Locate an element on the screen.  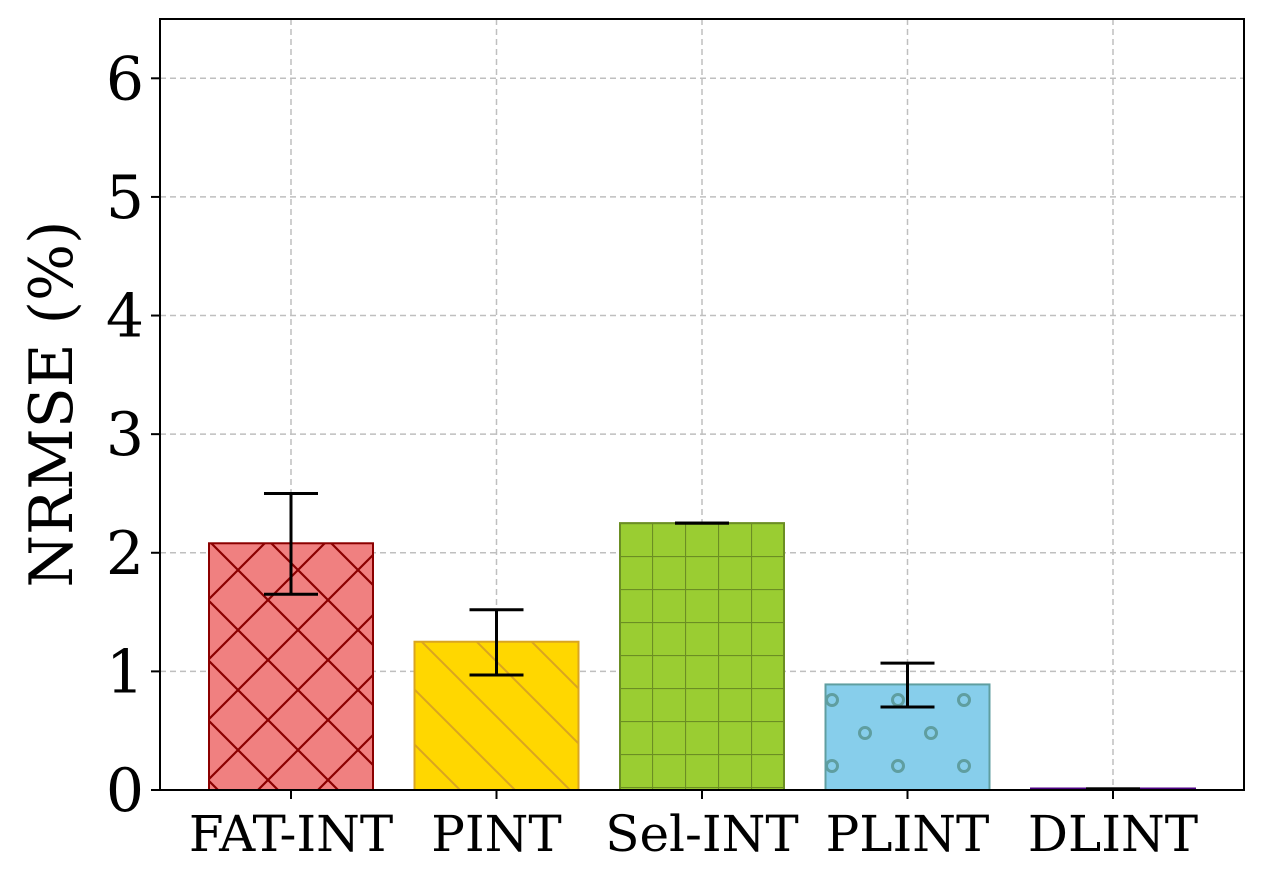
y-tick-label-1: 1 is located at coordinates (125, 672).